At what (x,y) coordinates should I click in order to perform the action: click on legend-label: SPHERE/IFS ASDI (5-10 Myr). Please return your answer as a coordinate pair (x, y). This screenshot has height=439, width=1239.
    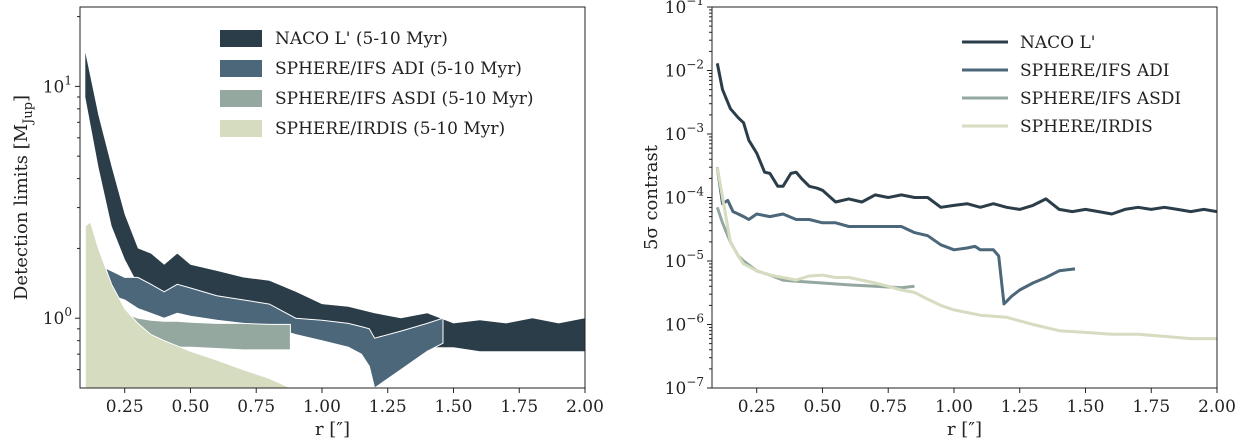
    Looking at the image, I should click on (404, 99).